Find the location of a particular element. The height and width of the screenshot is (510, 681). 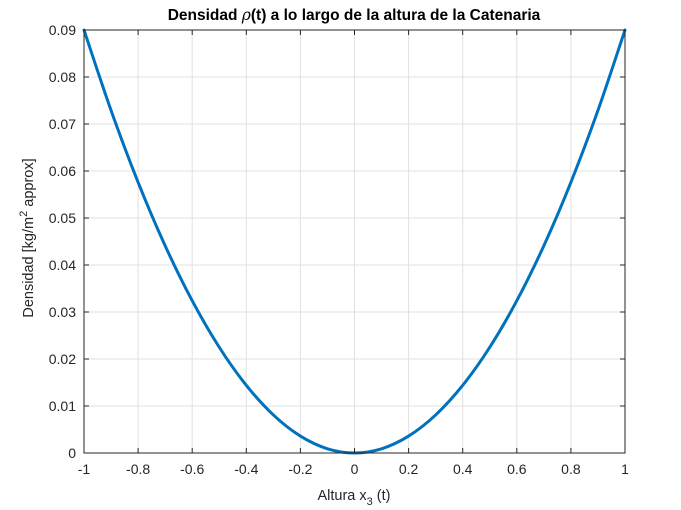

y-tick-label: 0.07 is located at coordinates (62, 124).